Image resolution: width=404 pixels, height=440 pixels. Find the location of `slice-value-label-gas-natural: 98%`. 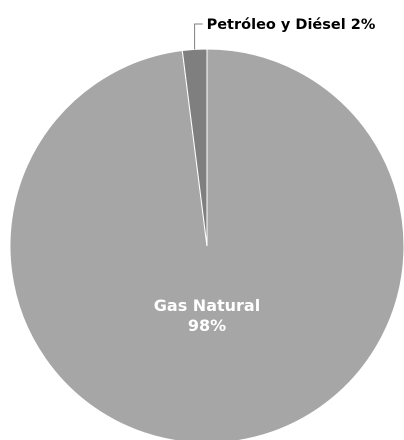

slice-value-label-gas-natural: 98% is located at coordinates (207, 325).